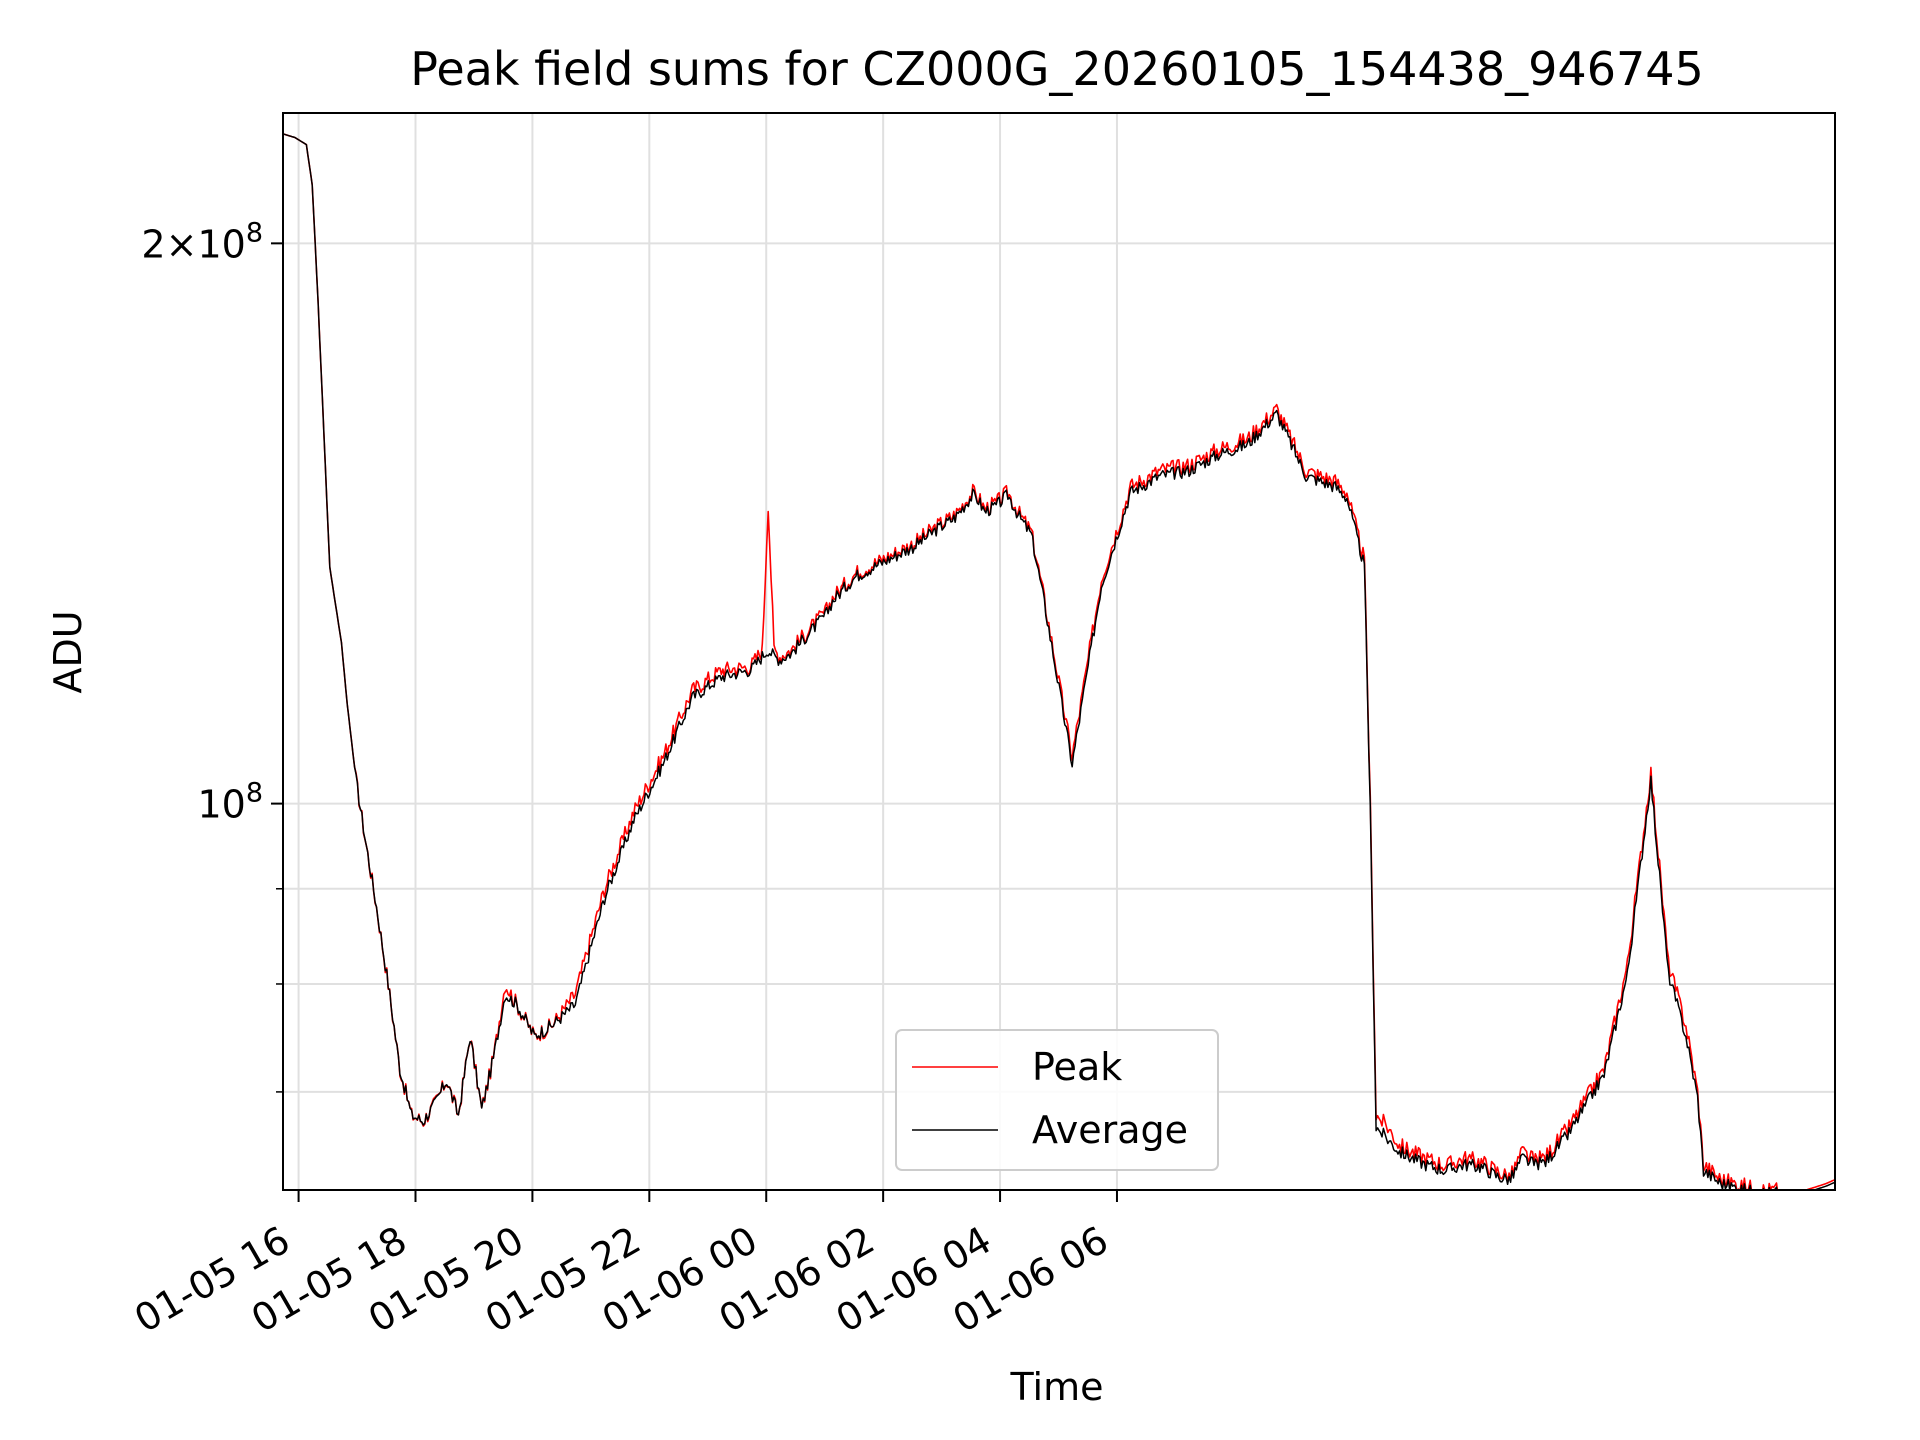  What do you see at coordinates (230, 802) in the screenshot?
I see `y-tick-label: 108` at bounding box center [230, 802].